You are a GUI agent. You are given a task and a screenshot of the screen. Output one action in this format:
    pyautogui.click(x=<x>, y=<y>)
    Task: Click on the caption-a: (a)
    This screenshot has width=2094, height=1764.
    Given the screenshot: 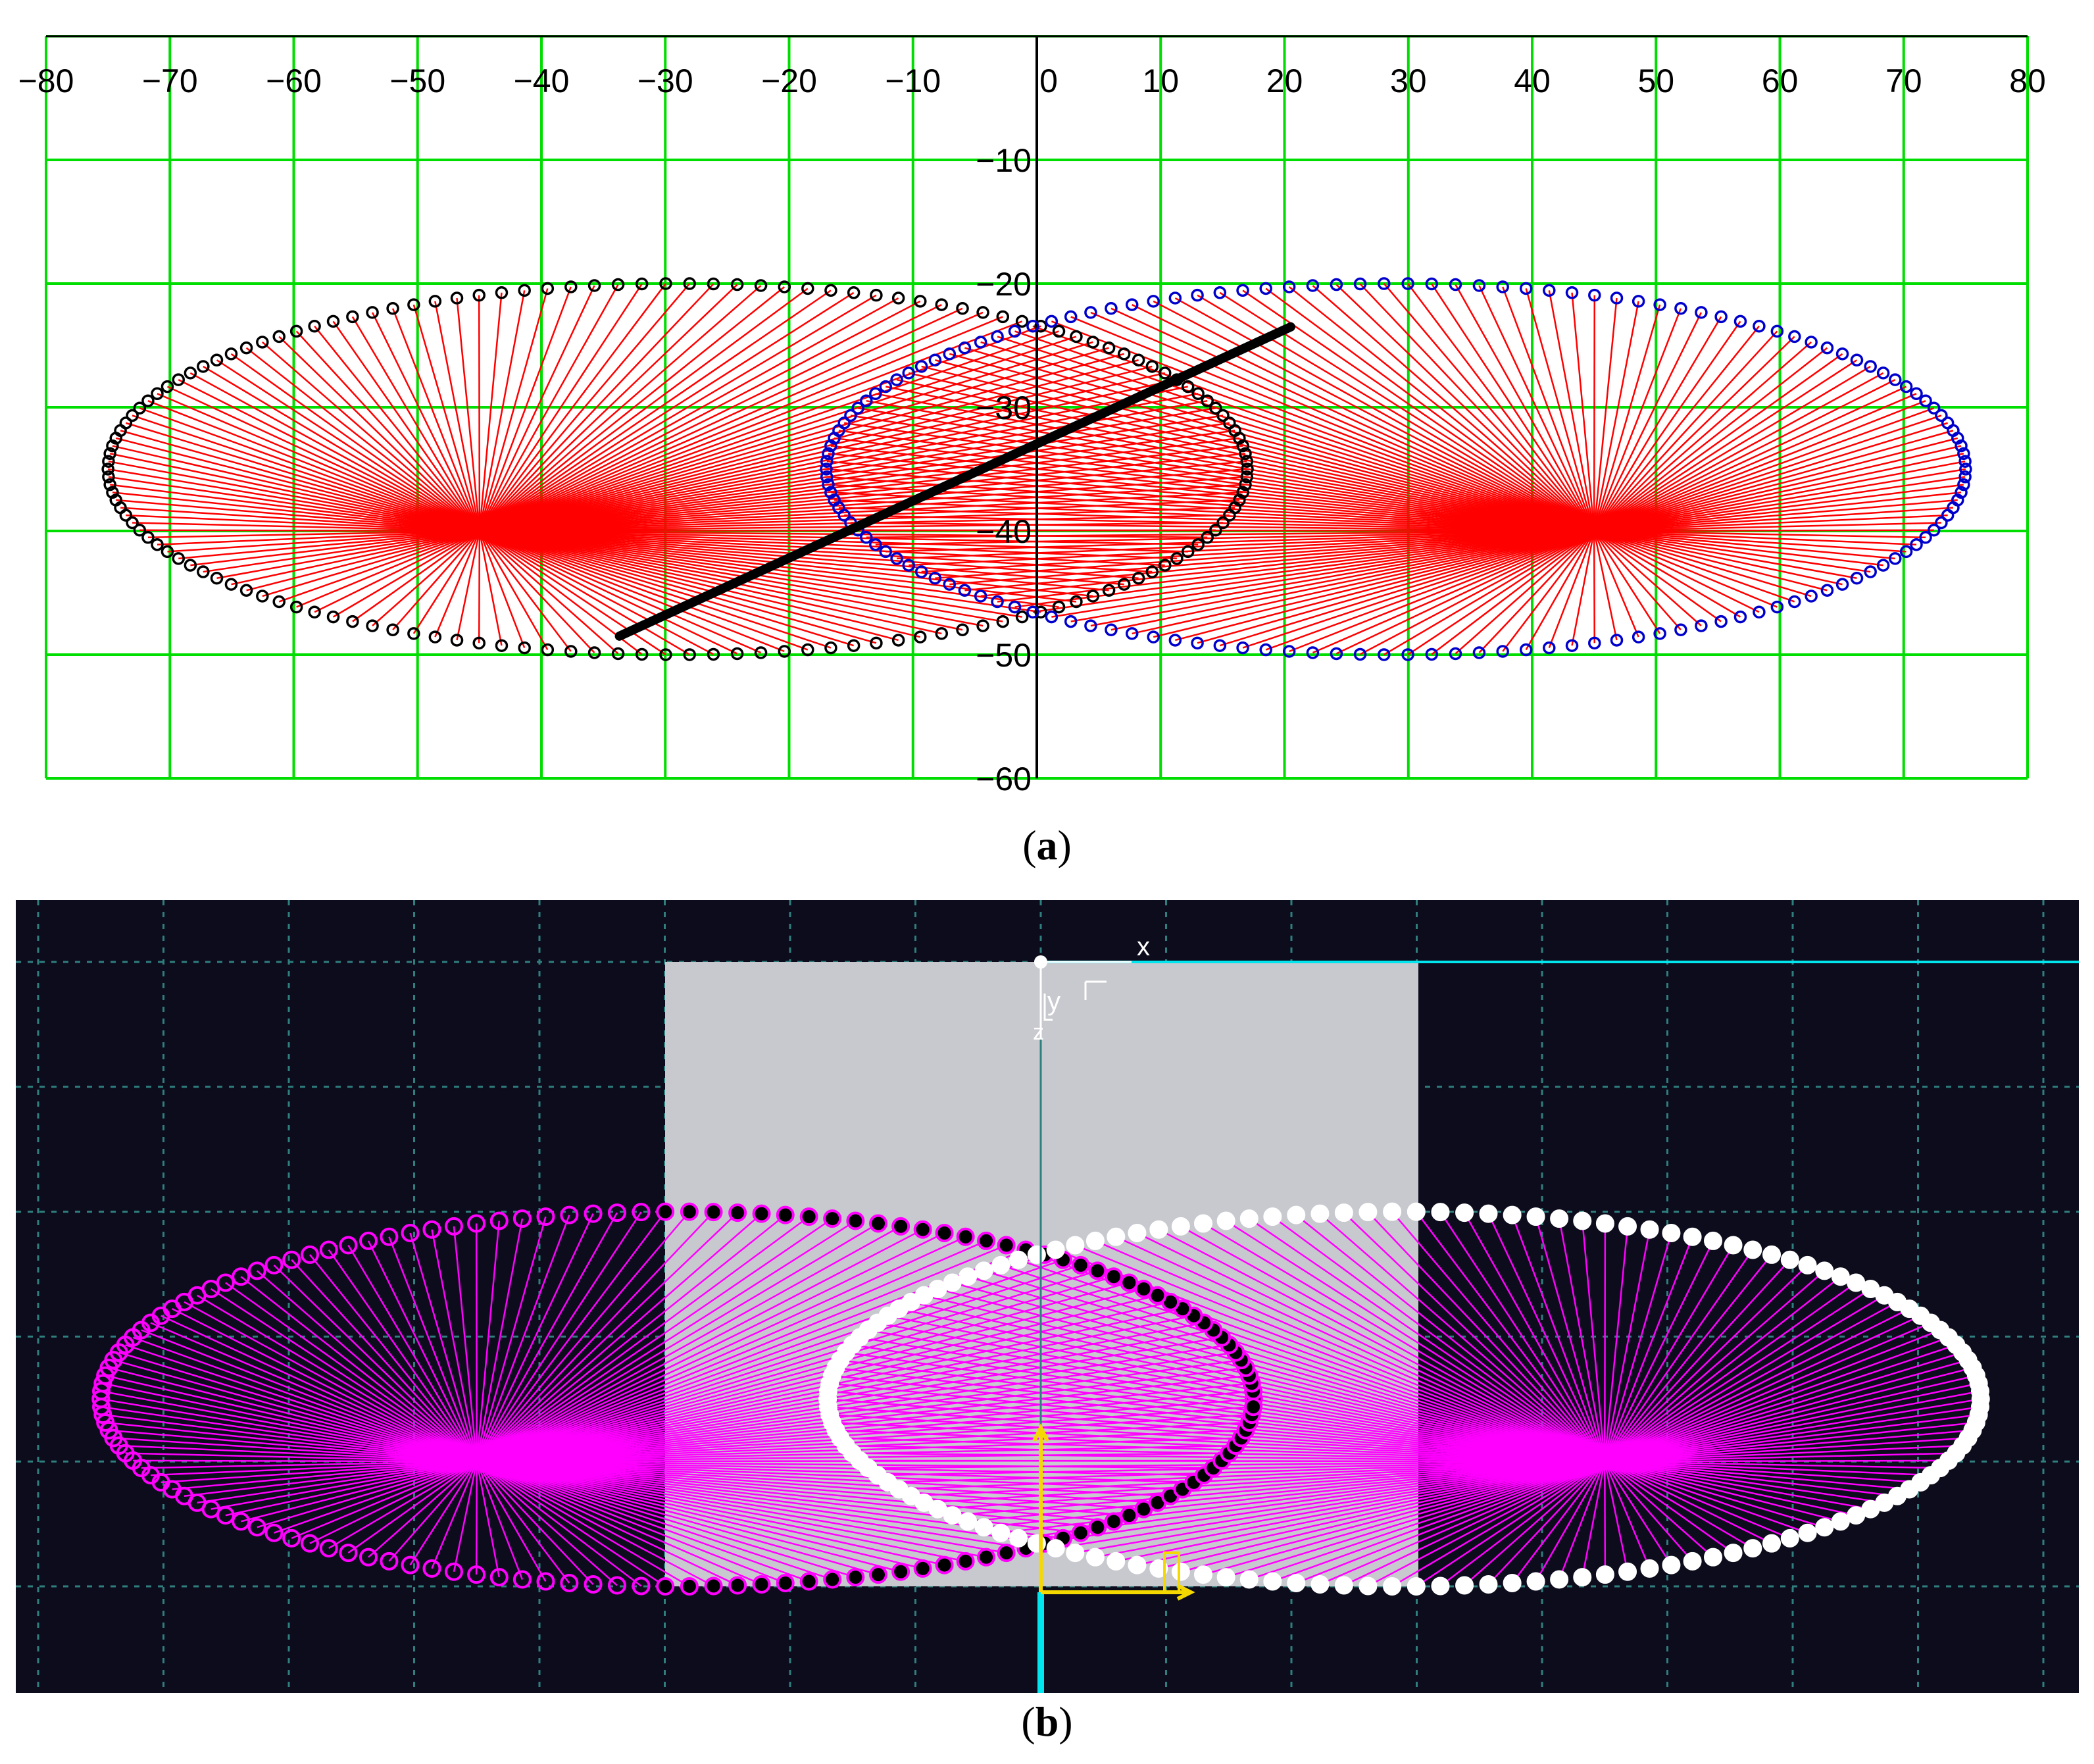 What is the action you would take?
    pyautogui.click(x=1047, y=845)
    